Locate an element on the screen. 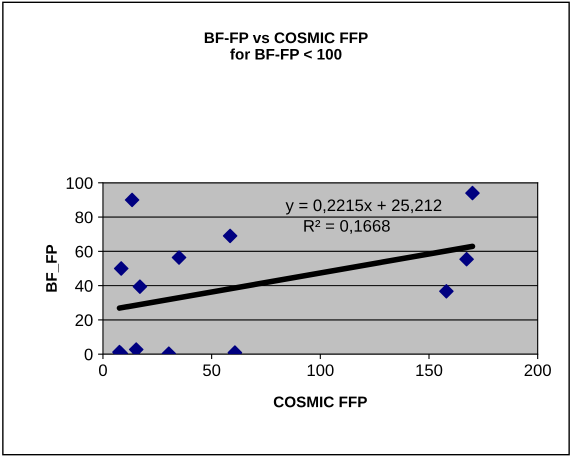 The image size is (572, 457). x-tick-label: 100 is located at coordinates (321, 370).